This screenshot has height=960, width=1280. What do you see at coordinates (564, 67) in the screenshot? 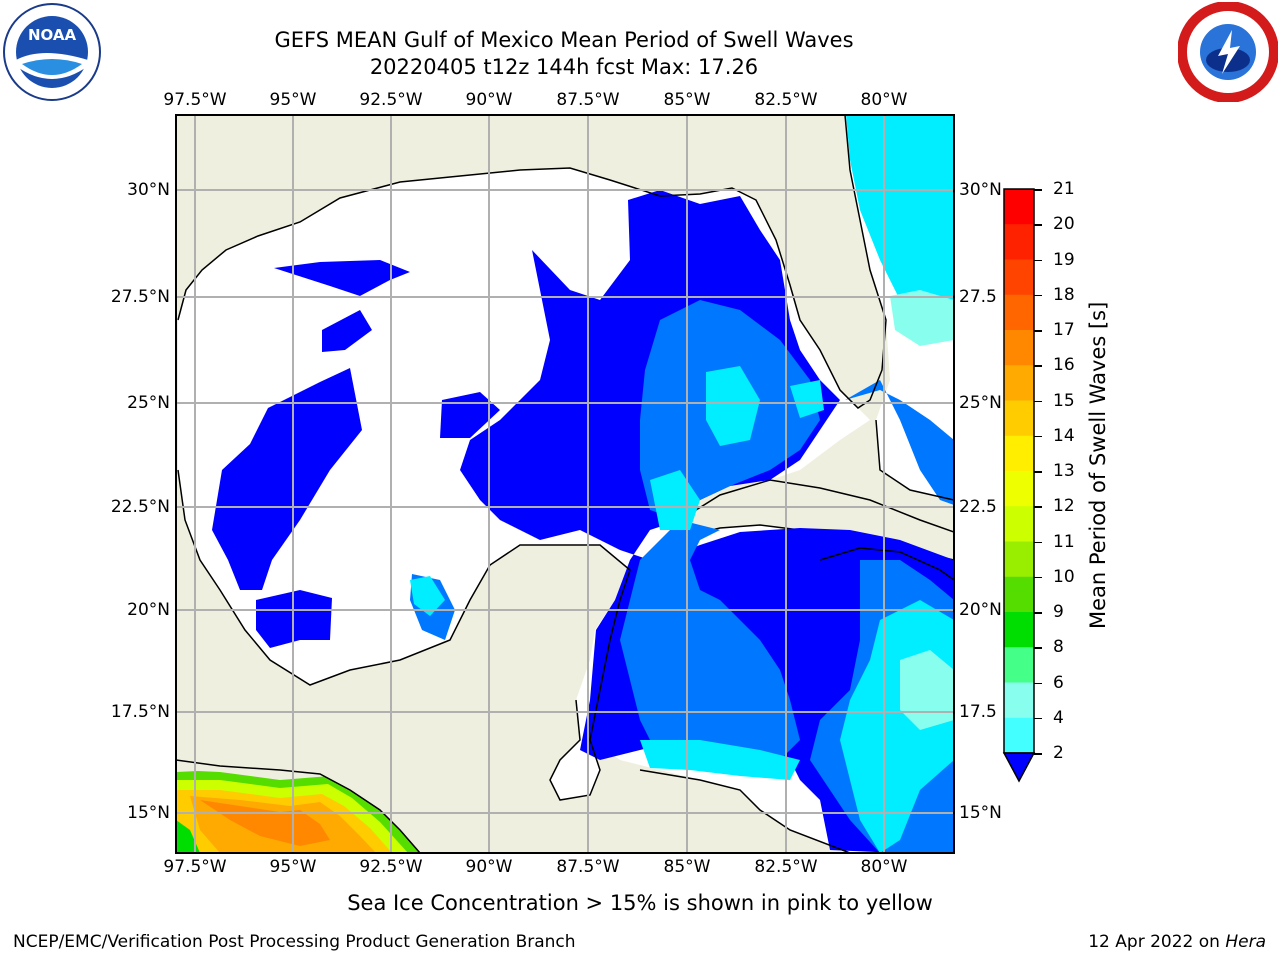
I see `chart-subtitle: 20220405 t12z 144h fcst Max: 17.26` at bounding box center [564, 67].